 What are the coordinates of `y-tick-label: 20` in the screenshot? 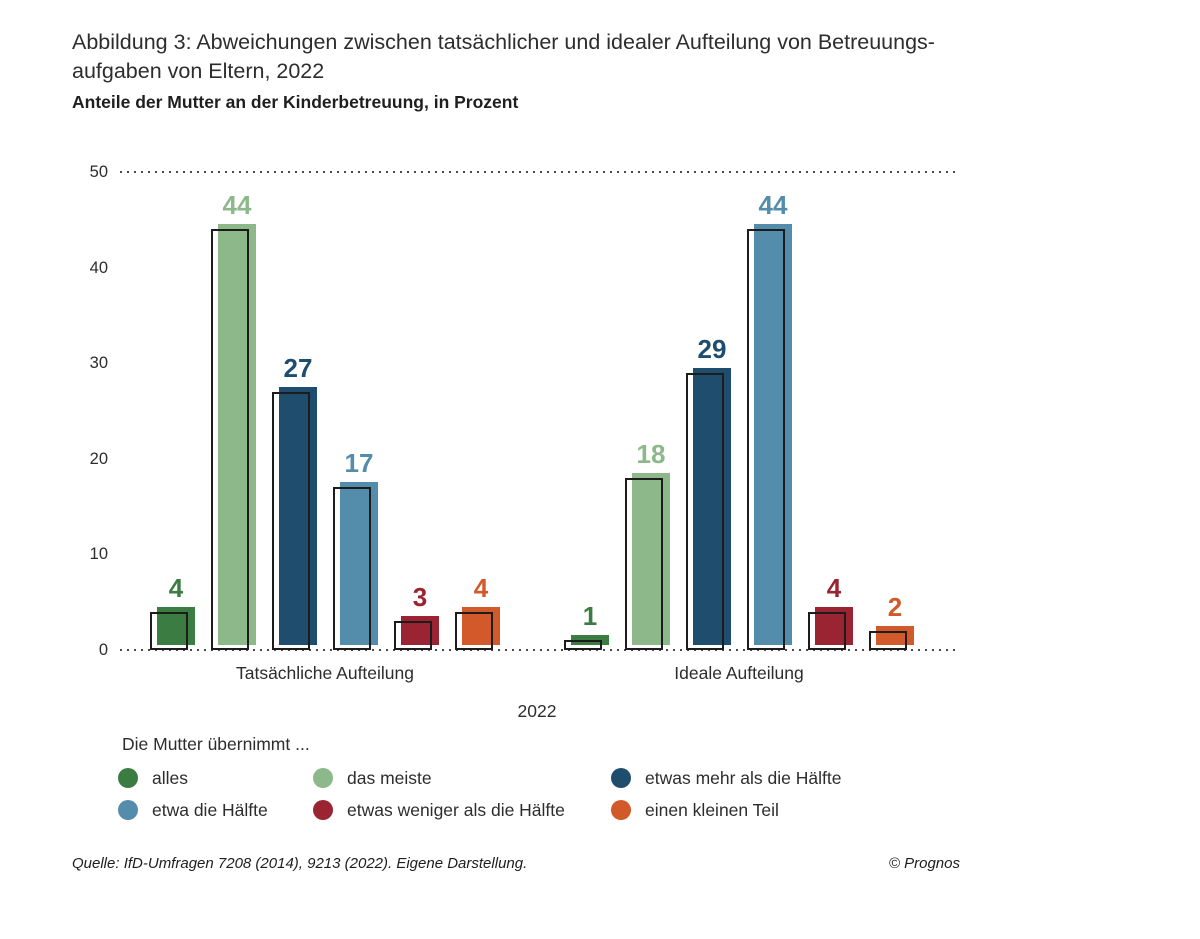 It's located at (98, 458).